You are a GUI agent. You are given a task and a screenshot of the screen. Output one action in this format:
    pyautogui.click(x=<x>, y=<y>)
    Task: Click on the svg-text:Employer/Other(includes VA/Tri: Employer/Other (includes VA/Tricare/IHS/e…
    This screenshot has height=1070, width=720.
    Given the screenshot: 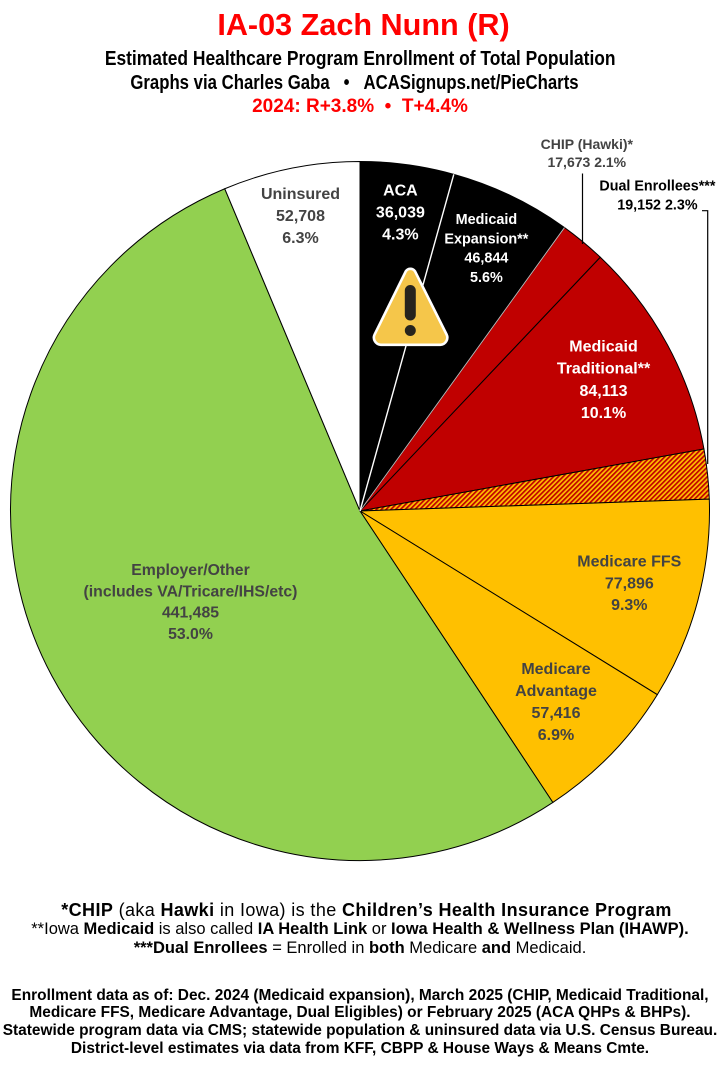 What is the action you would take?
    pyautogui.click(x=191, y=602)
    